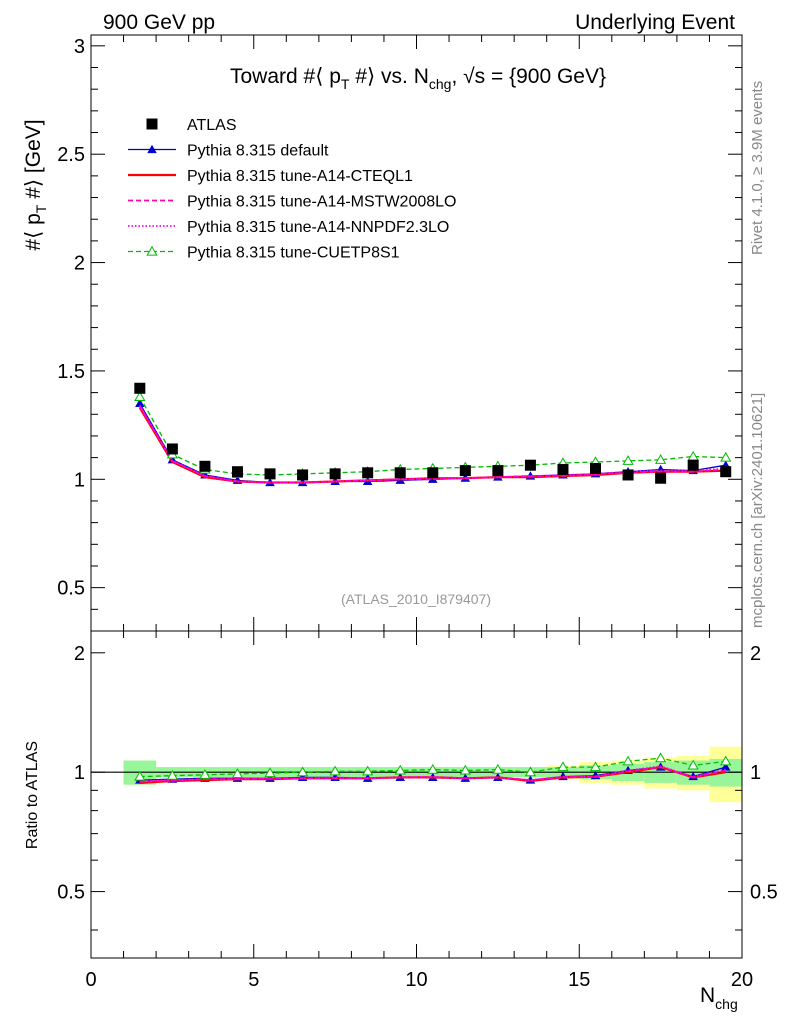  I want to click on legend-marker-default, so click(152, 149).